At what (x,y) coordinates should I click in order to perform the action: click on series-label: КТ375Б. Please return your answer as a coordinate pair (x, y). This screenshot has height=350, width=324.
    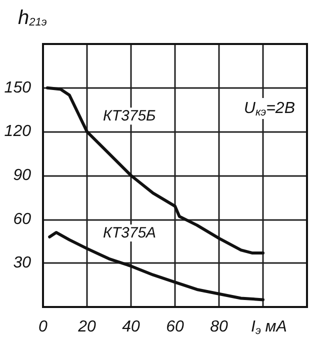
    Looking at the image, I should click on (129, 116).